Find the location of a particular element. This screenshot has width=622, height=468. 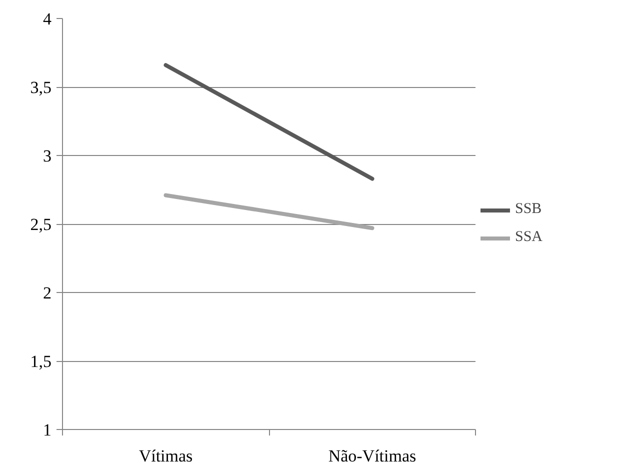

y-tick-label: 1,5 is located at coordinates (41, 361).